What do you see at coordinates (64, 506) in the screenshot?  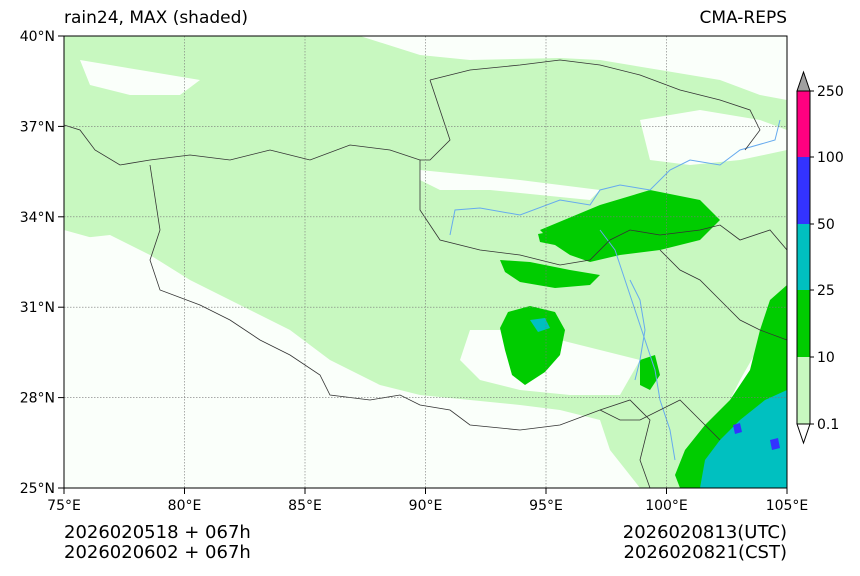 I see `lon-label: 75°E` at bounding box center [64, 506].